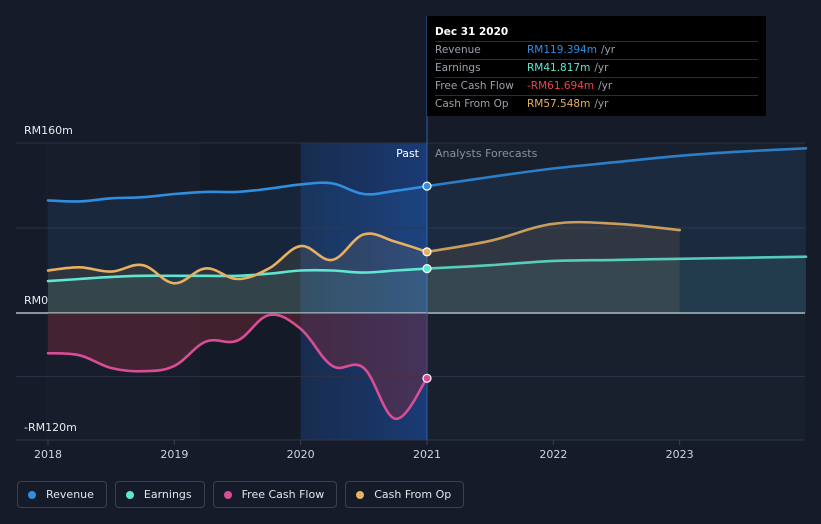  What do you see at coordinates (174, 454) in the screenshot?
I see `x-tick-label: 2019` at bounding box center [174, 454].